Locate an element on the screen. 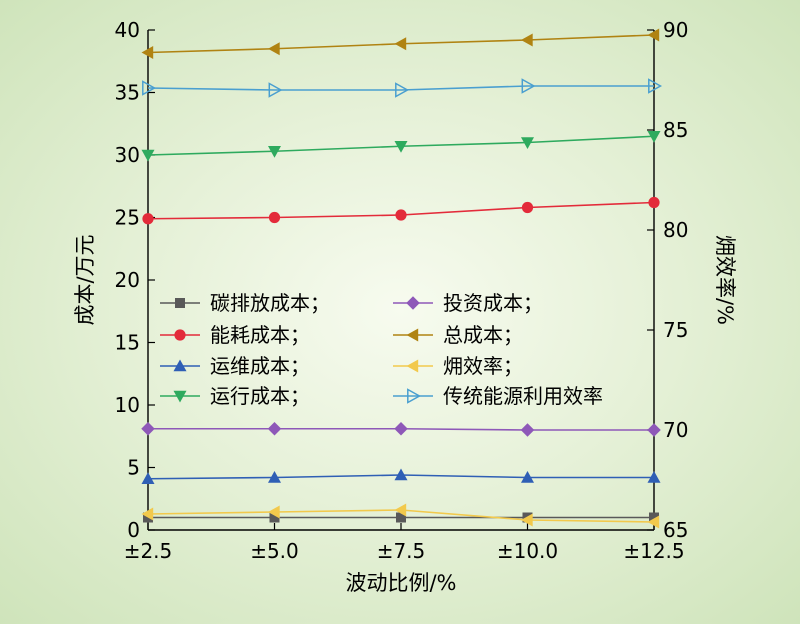 The image size is (800, 624). y-tick-label-left: 15 is located at coordinates (127, 343).